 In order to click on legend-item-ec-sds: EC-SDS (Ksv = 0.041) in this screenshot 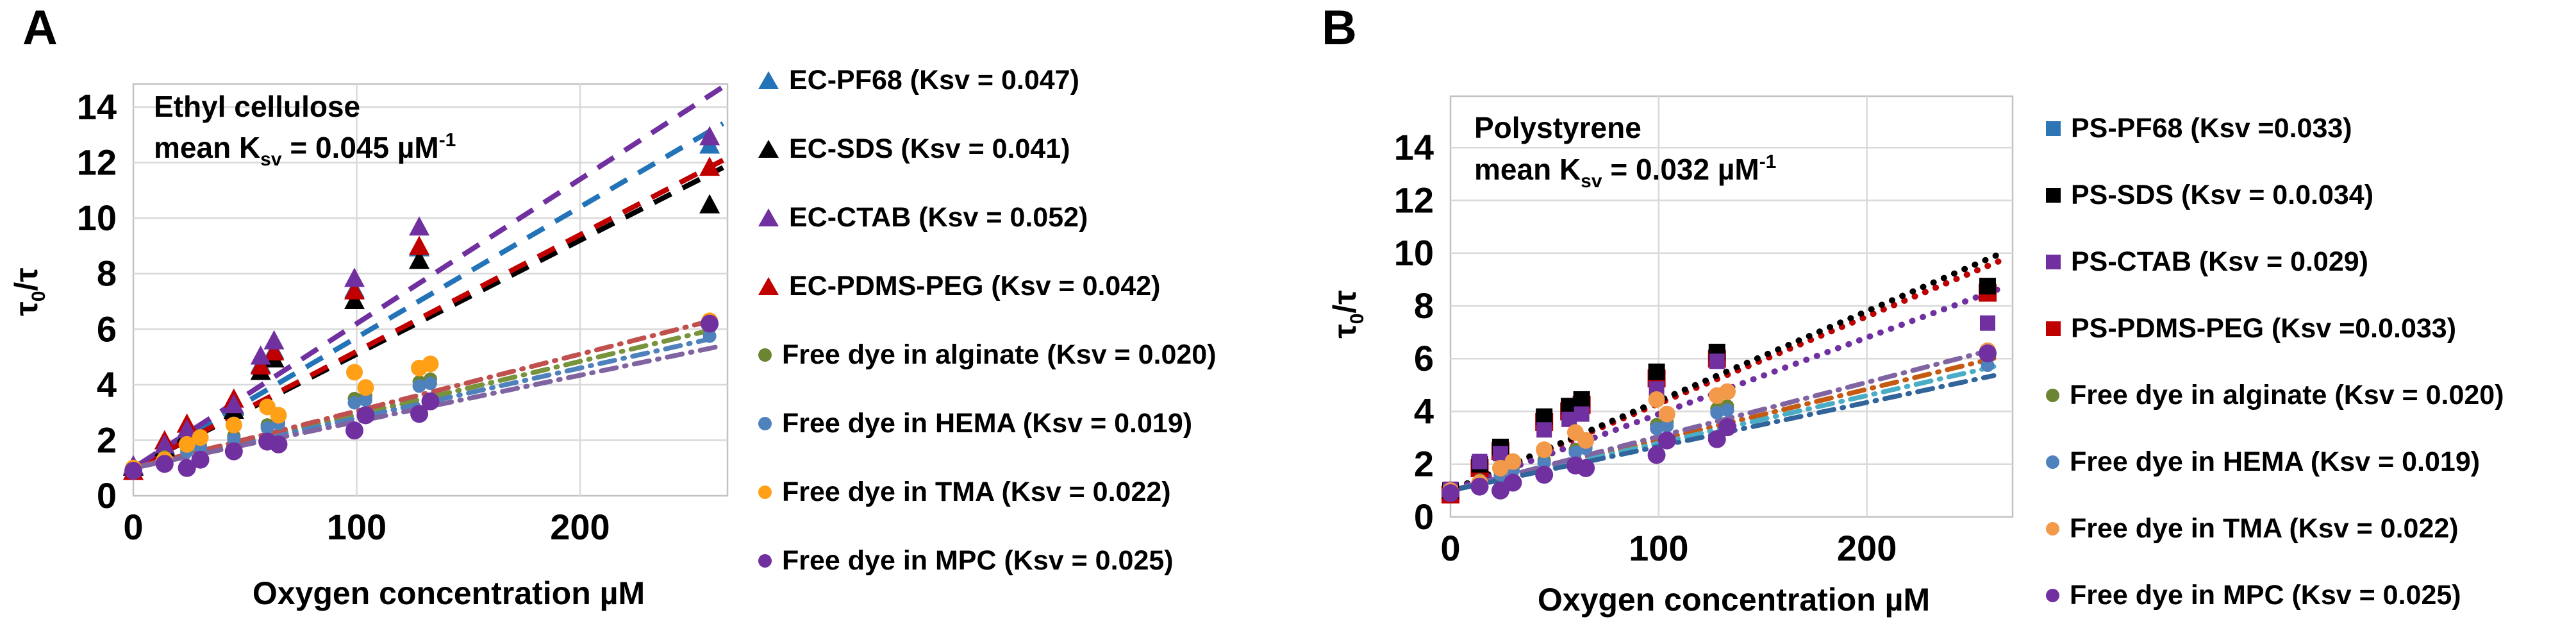, I will do `click(988, 149)`.